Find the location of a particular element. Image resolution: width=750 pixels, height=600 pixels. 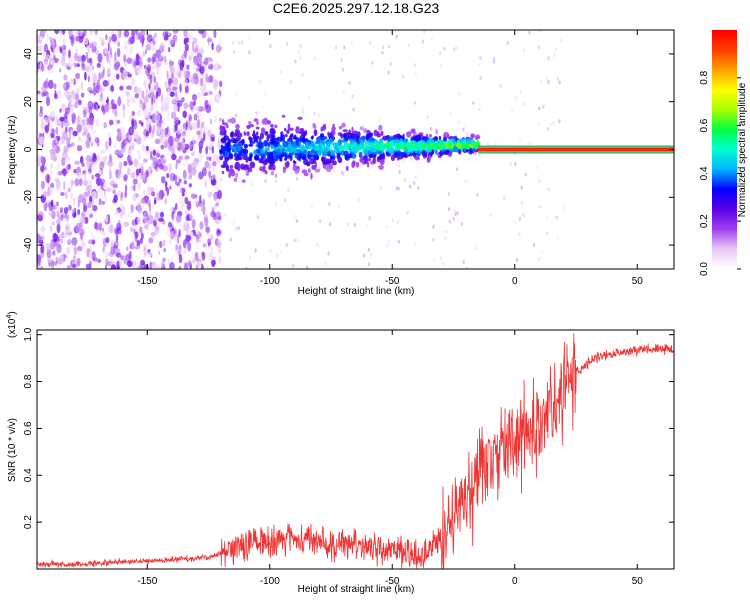

colorbar-tick-label: 0.0 is located at coordinates (704, 269).